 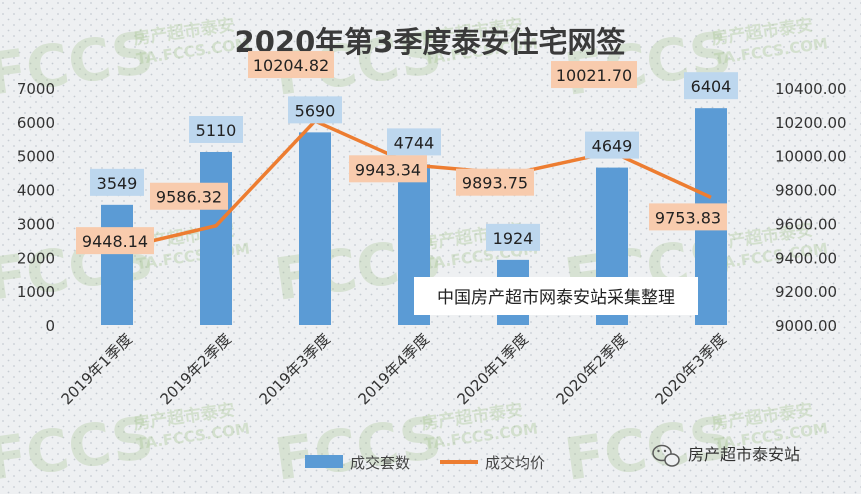 What do you see at coordinates (744, 454) in the screenshot?
I see `footer-brand-text: 房产超市泰安站` at bounding box center [744, 454].